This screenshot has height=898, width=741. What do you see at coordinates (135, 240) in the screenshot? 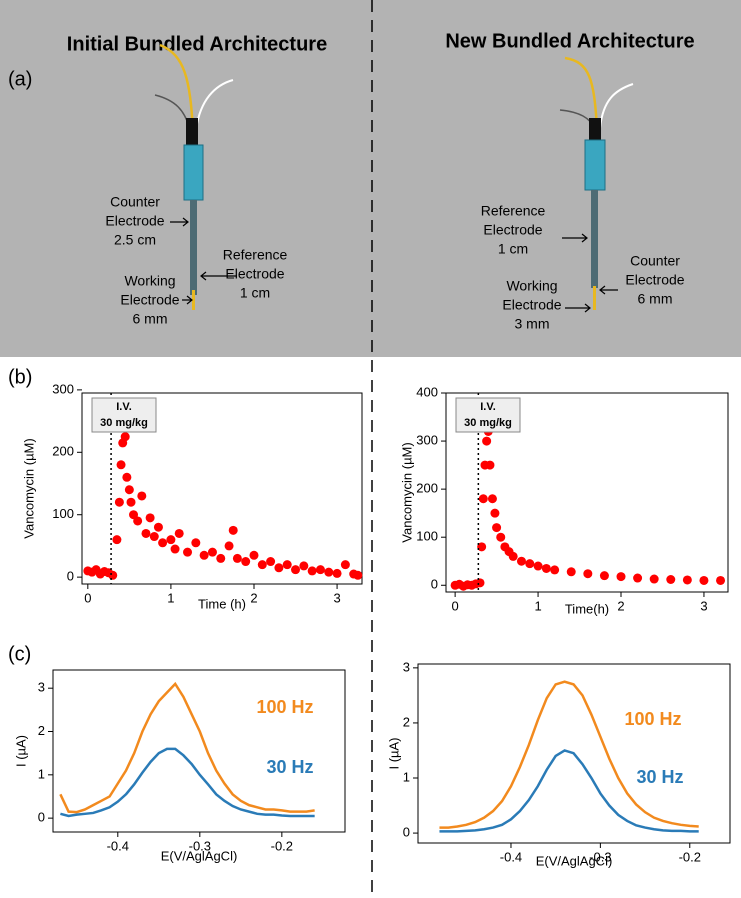
I see `electrode-label: 2.5 cm` at bounding box center [135, 240].